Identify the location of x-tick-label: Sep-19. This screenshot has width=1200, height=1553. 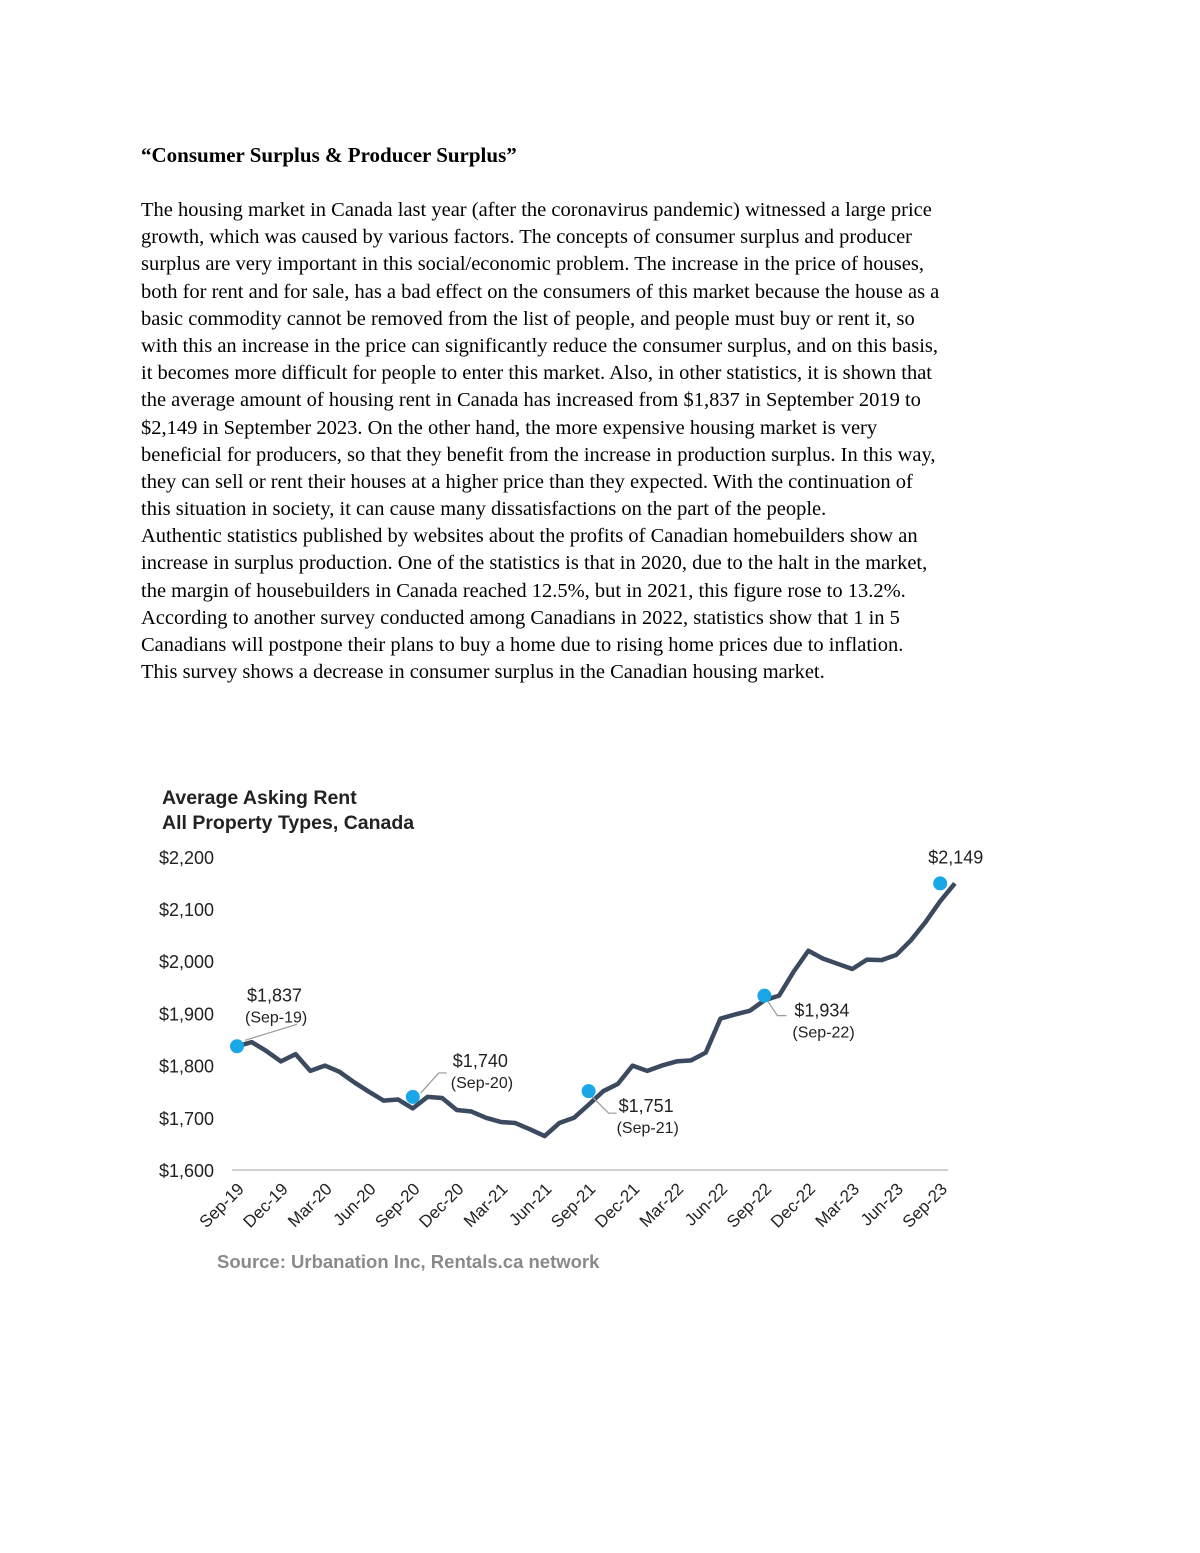
(222, 1205).